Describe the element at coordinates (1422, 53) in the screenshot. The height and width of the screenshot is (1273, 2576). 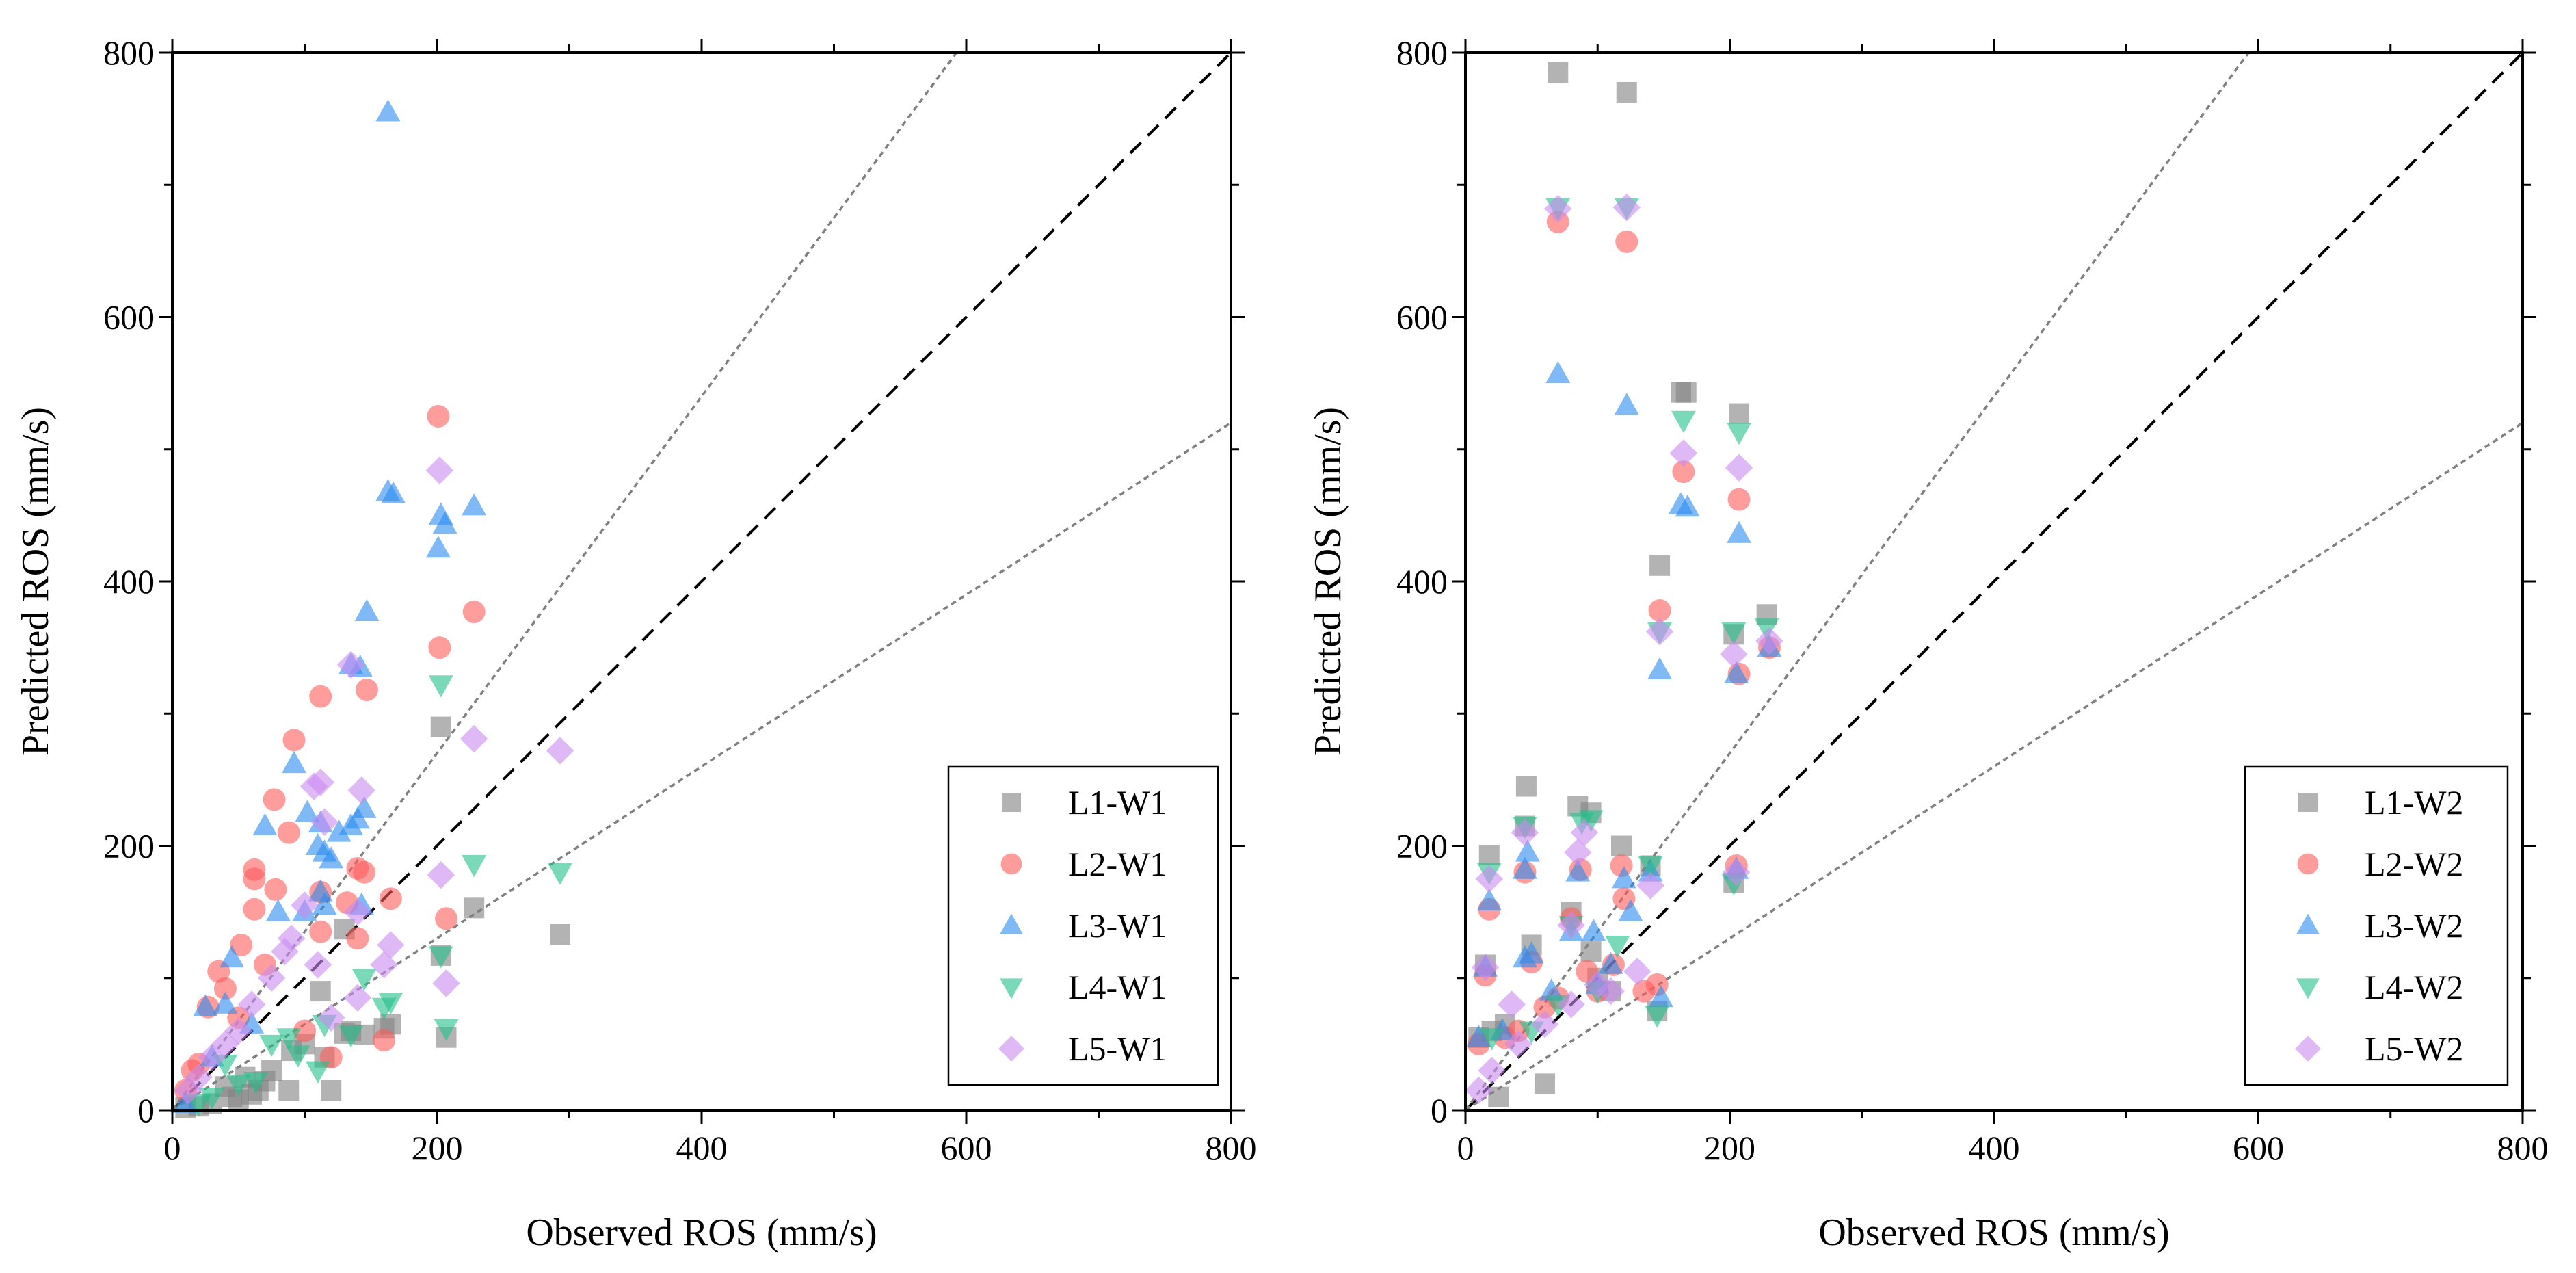
I see `y-tick-label: 800` at that location.